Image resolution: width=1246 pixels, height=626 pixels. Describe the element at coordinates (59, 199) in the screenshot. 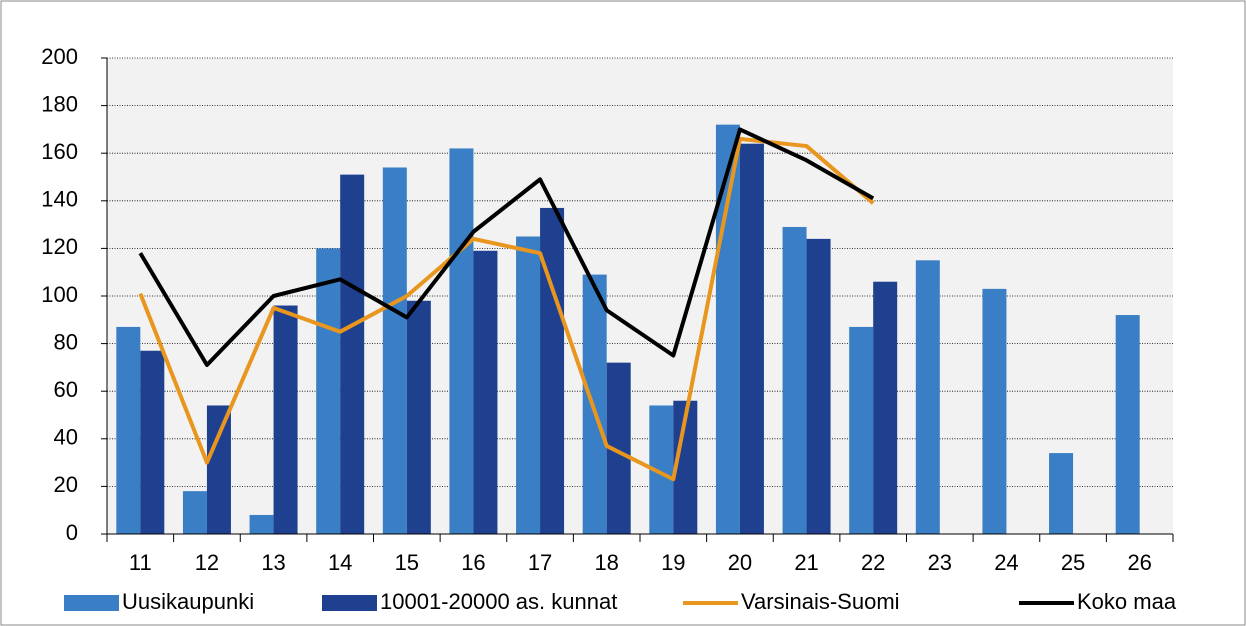

I see `y-tick-label: 140` at that location.